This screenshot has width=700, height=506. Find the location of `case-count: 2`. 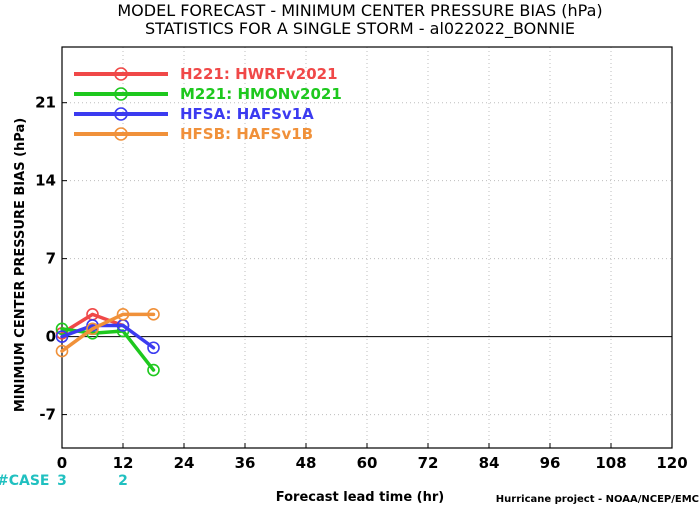

case-count: 2 is located at coordinates (123, 481).